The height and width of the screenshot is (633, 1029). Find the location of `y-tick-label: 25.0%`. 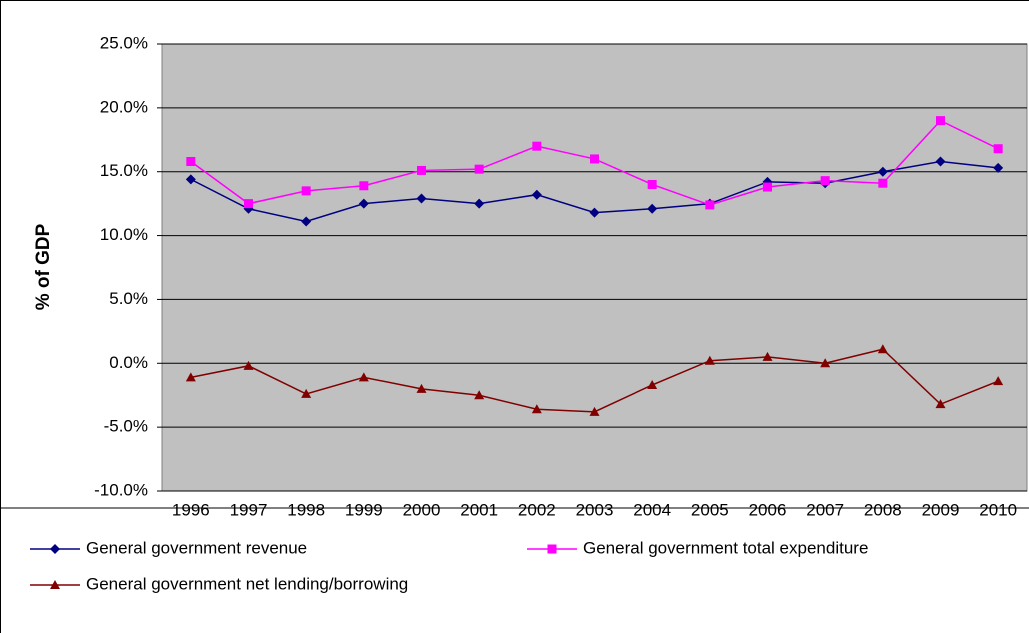

y-tick-label: 25.0% is located at coordinates (124, 42).